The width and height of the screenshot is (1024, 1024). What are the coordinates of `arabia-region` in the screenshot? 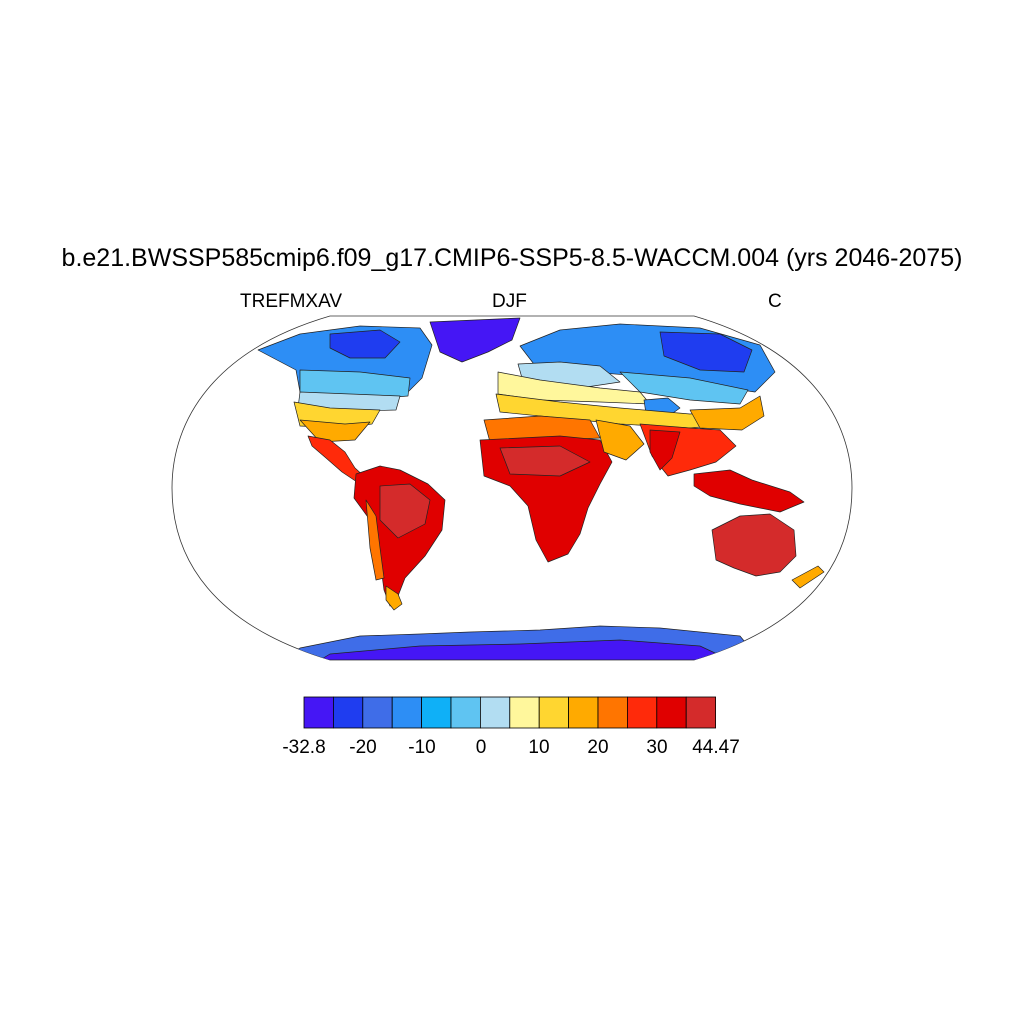 It's located at (620, 440).